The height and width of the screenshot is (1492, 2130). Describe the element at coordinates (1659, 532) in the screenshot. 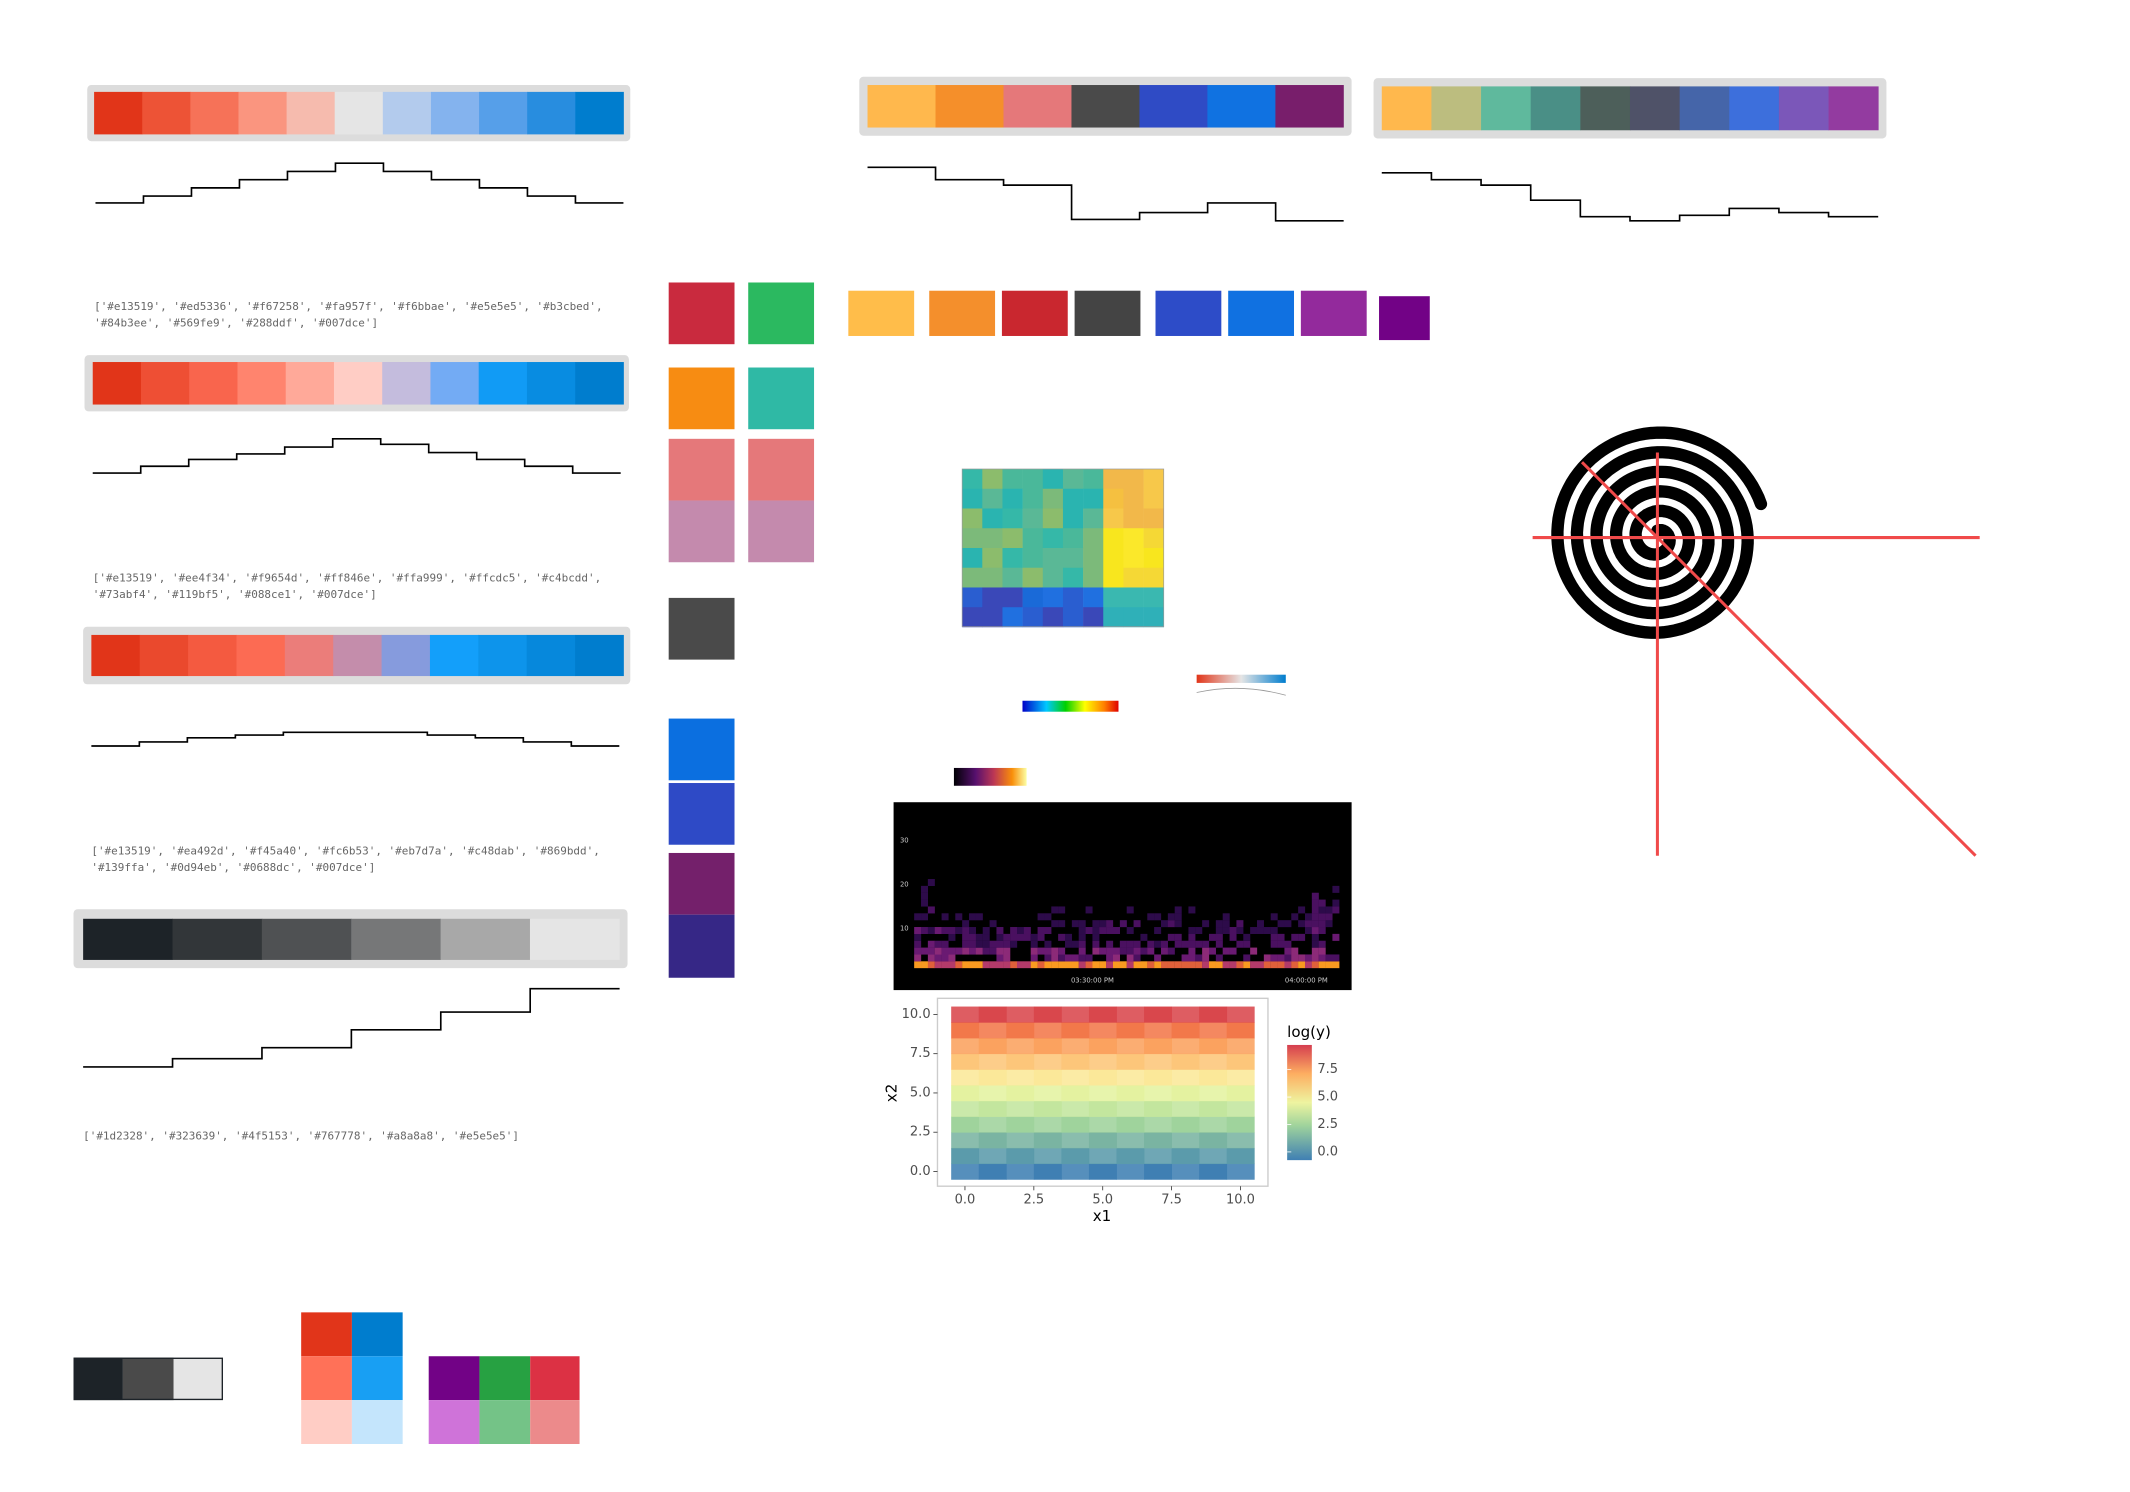

I see `spiral` at that location.